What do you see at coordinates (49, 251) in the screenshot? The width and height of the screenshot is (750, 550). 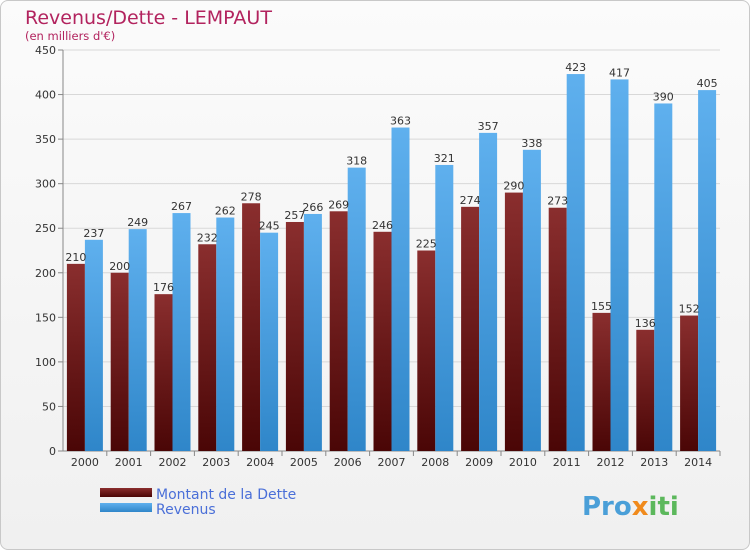 I see `y-tick-labels: 0 50 100 150 200 250 300 350 400 450` at bounding box center [49, 251].